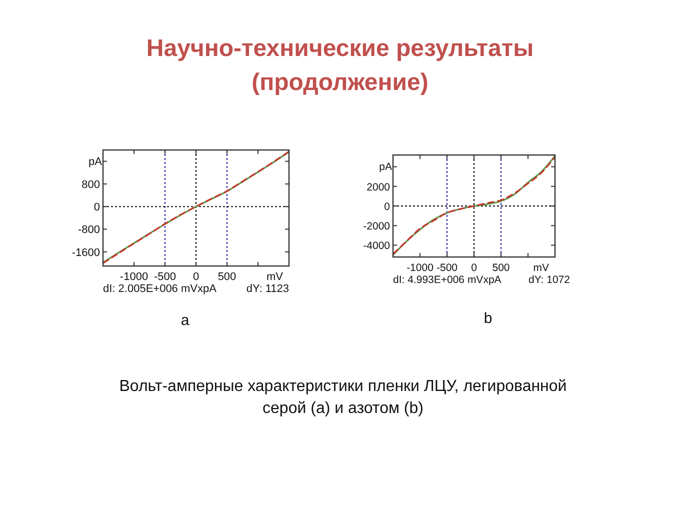 Image resolution: width=680 pixels, height=507 pixels. I want to click on y-tick-label: 2000, so click(378, 187).